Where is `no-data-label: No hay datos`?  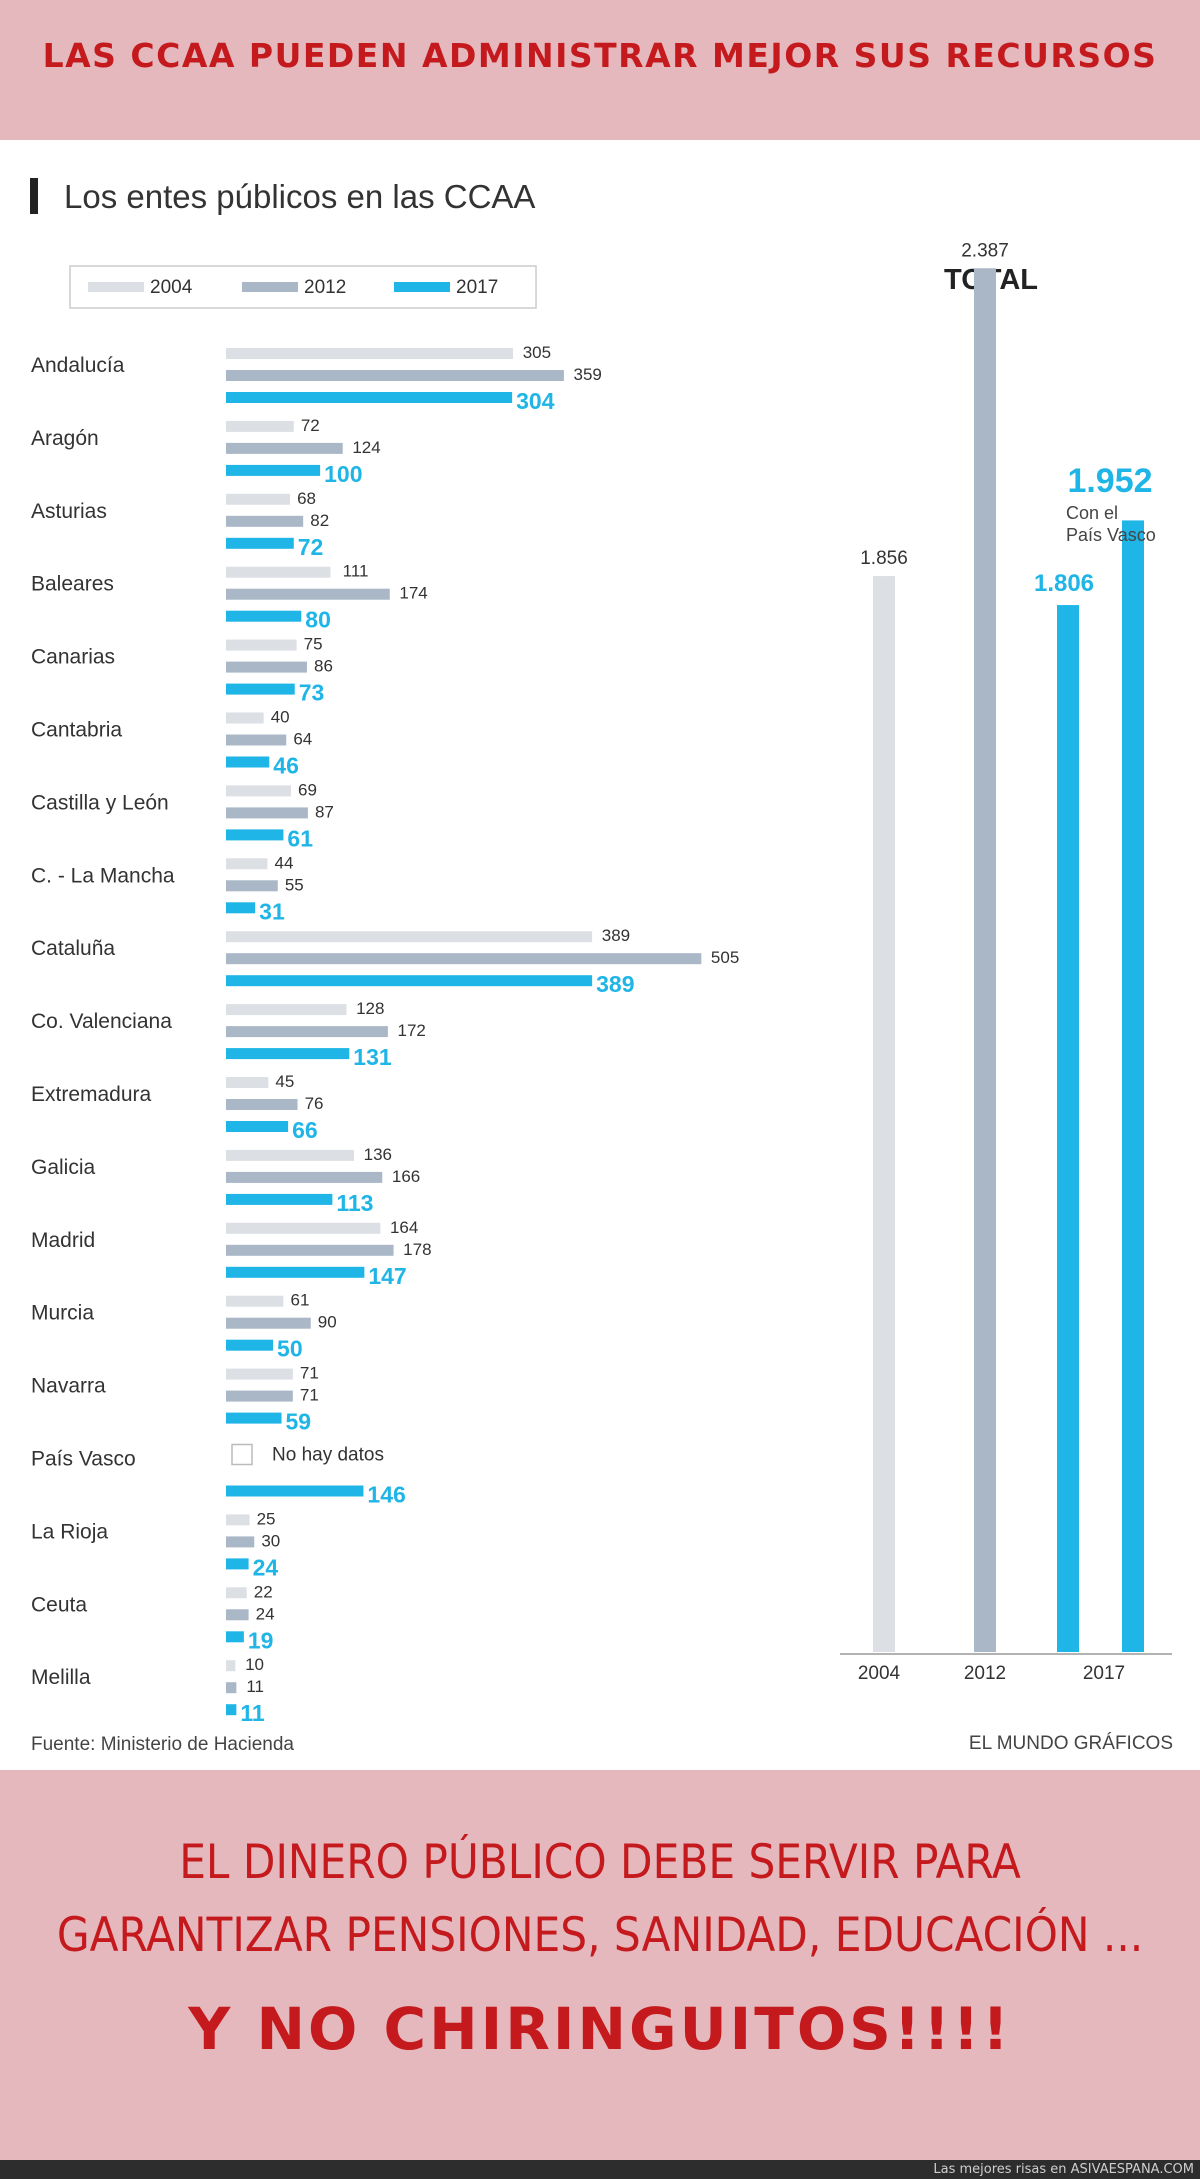 no-data-label: No hay datos is located at coordinates (328, 1455).